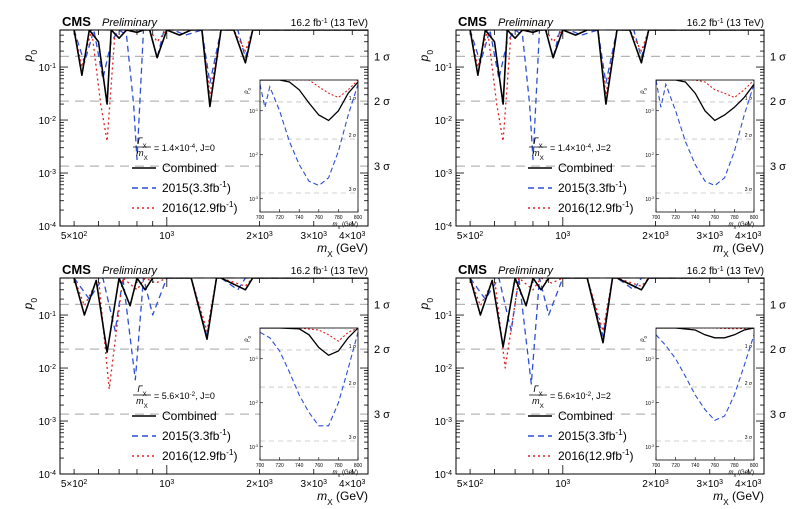 This screenshot has width=800, height=509. Describe the element at coordinates (580, 148) in the screenshot. I see `legend-width-value: = 1.4×10-4, J=2` at that location.